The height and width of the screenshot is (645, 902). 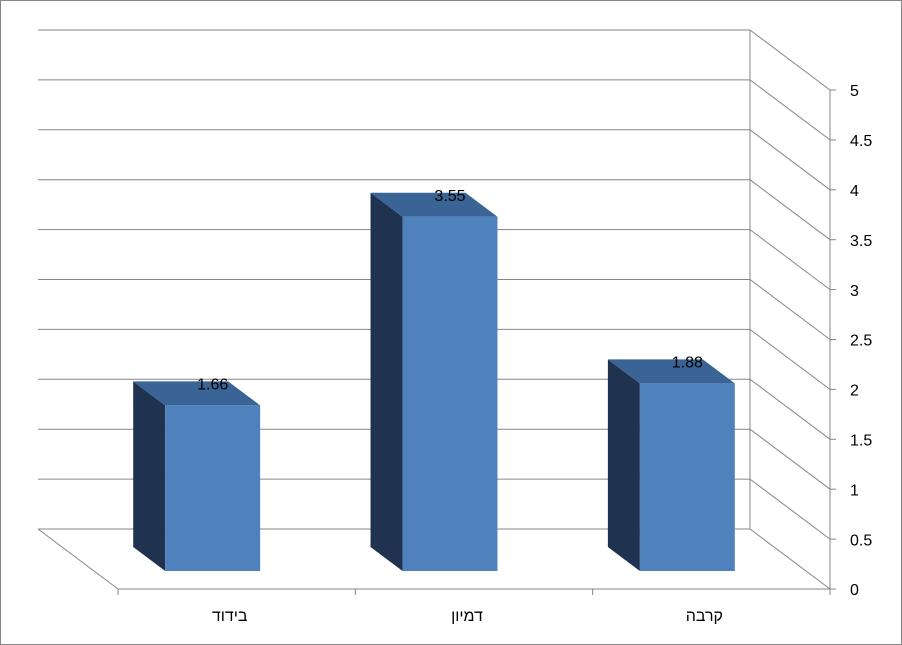 I want to click on value-label: 1.66, so click(x=212, y=385).